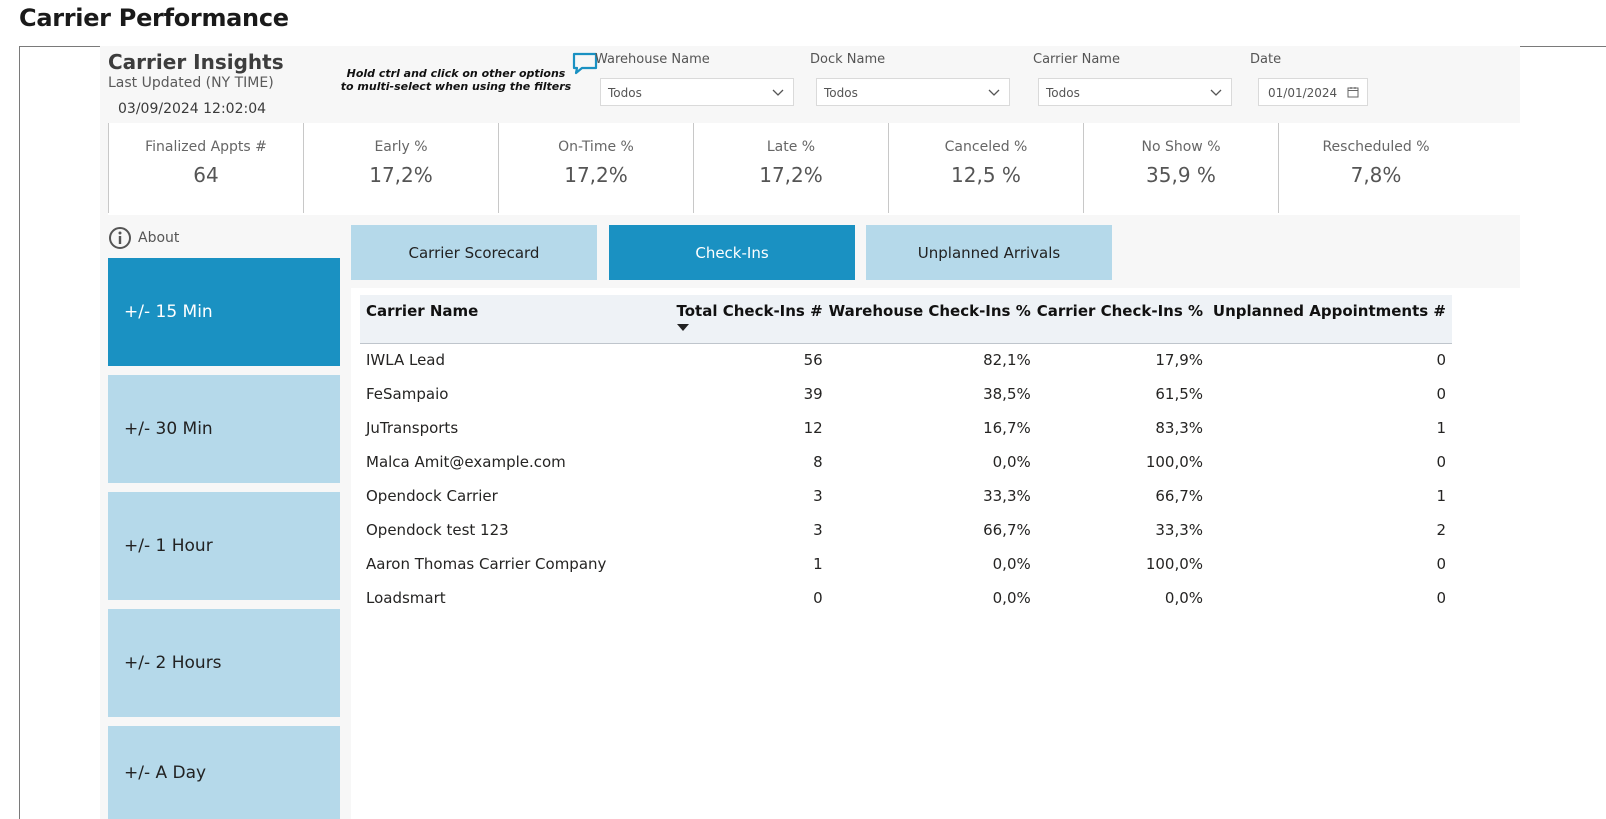  What do you see at coordinates (818, 598) in the screenshot?
I see `cell-total-check-ins: 0` at bounding box center [818, 598].